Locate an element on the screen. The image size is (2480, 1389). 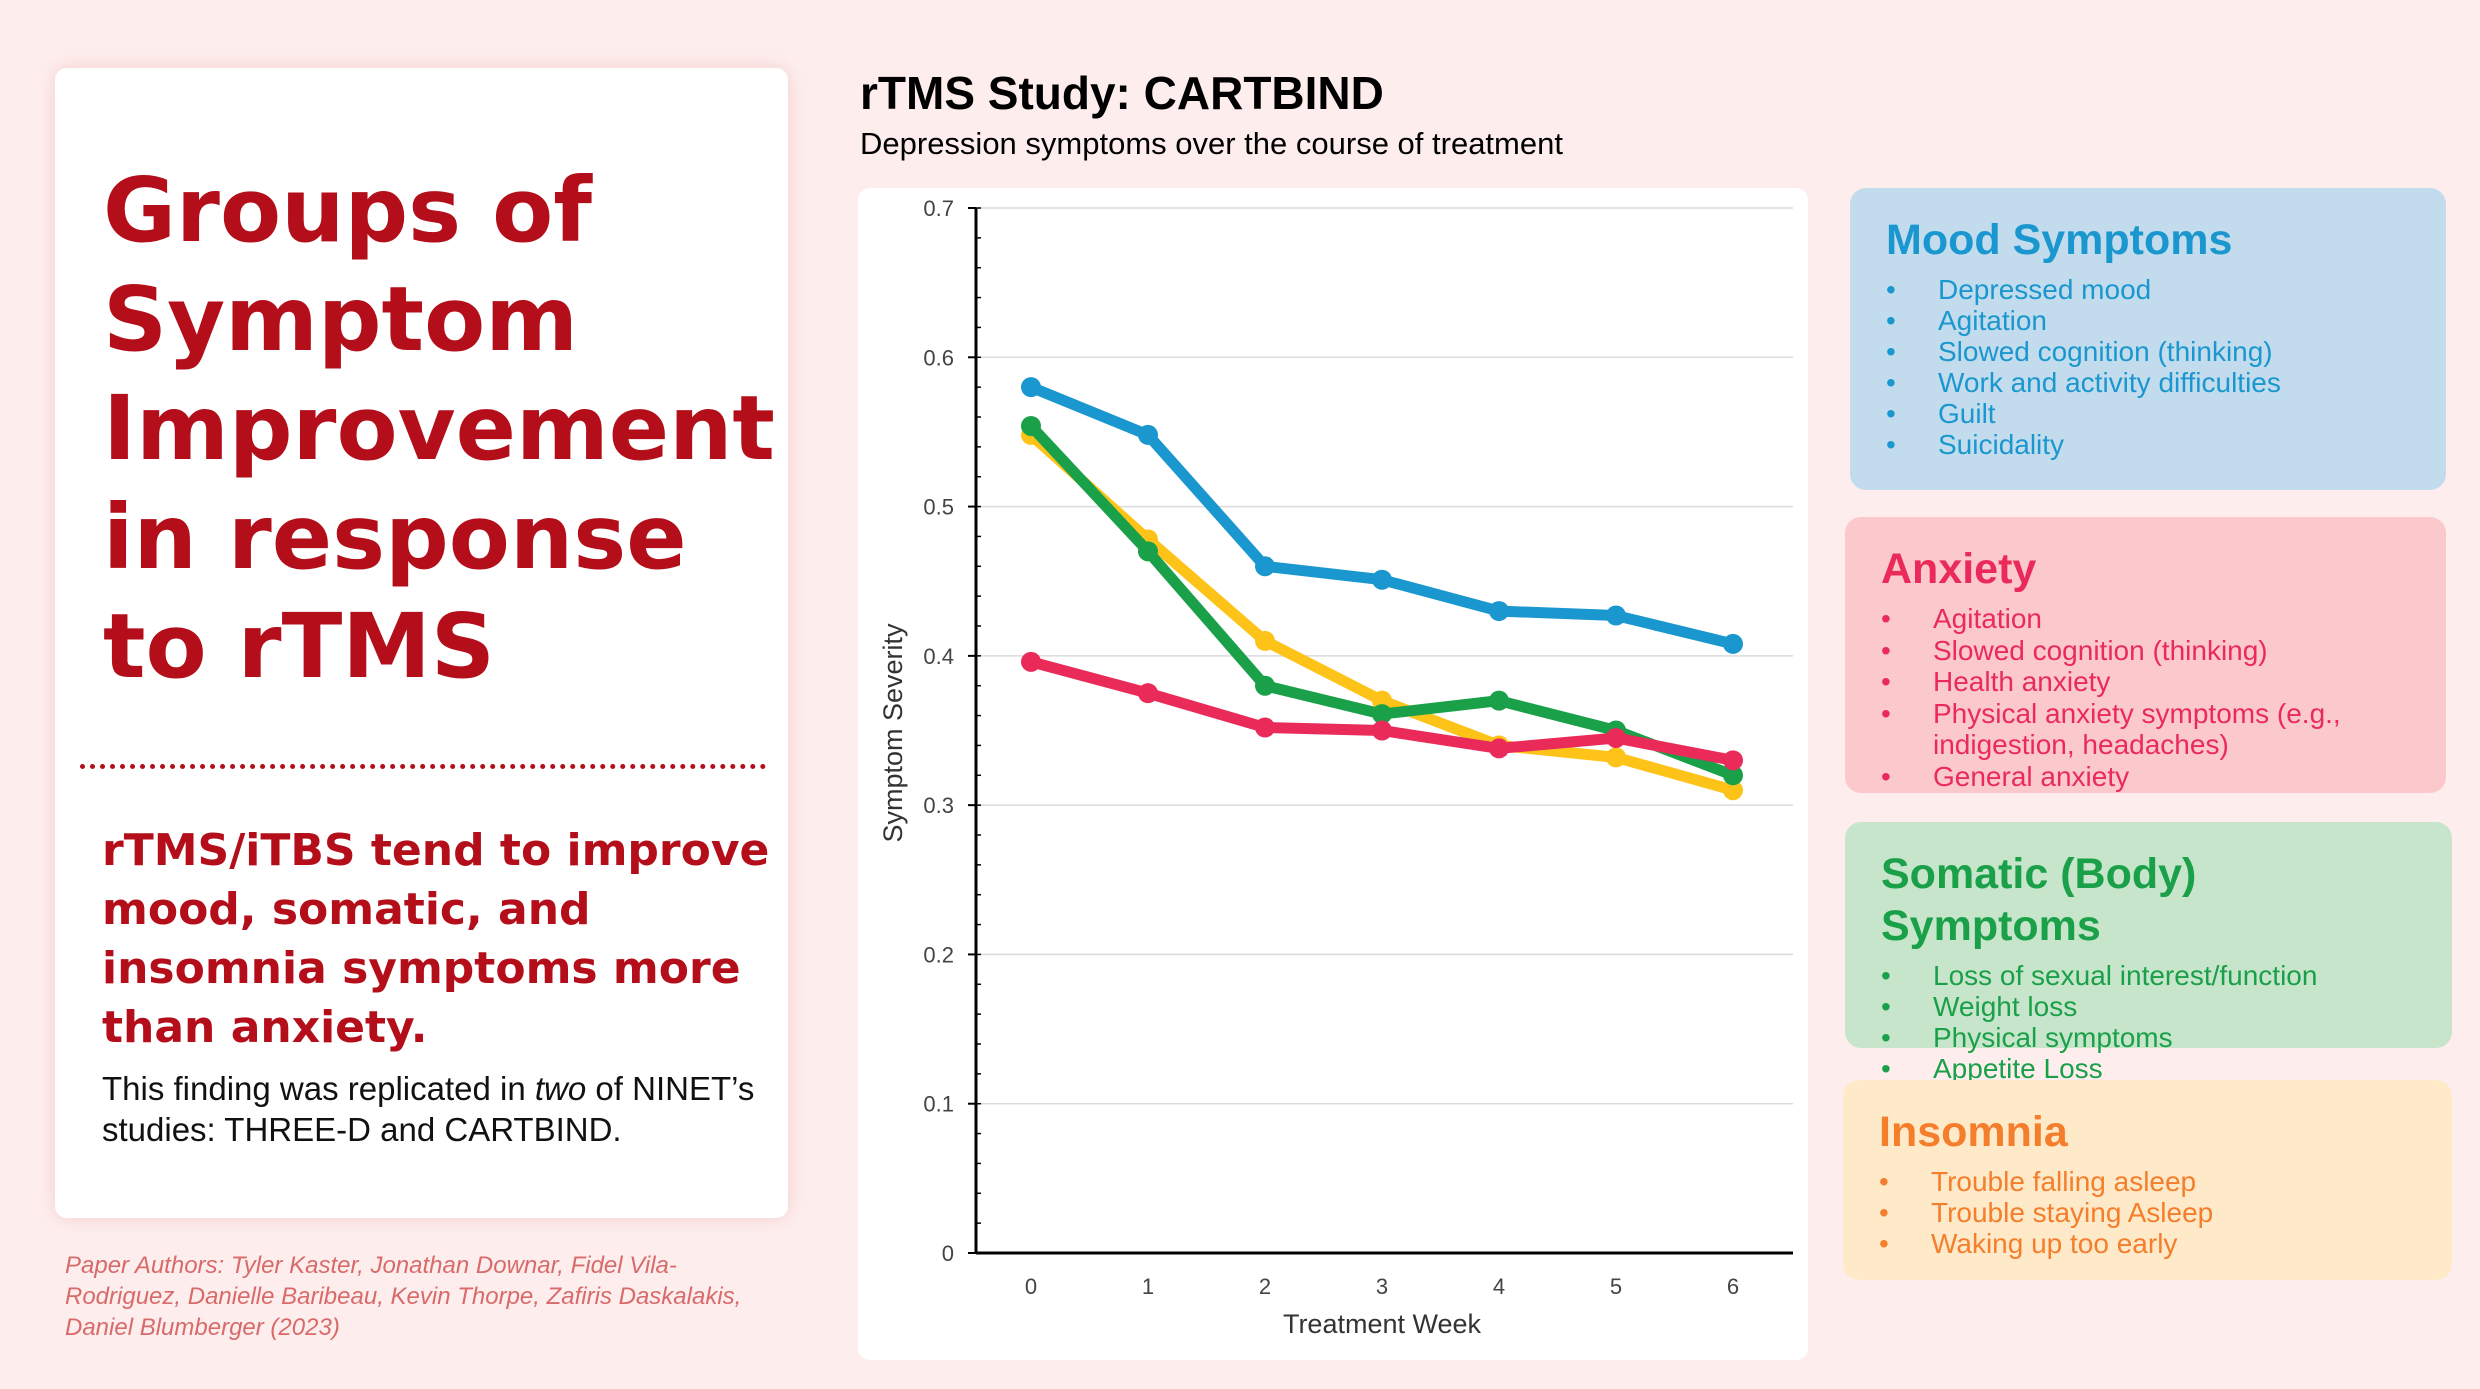
somatic-list-item-label: Physical symptoms is located at coordinates (2053, 1037).